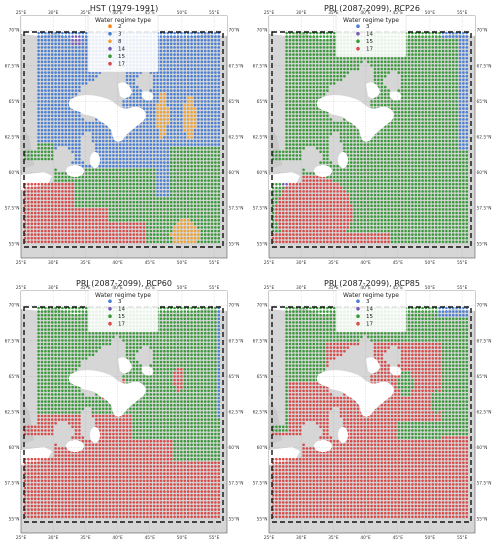 This screenshot has width=496, height=550. Describe the element at coordinates (150, 263) in the screenshot. I see `lon-tick-label: 45°E` at that location.